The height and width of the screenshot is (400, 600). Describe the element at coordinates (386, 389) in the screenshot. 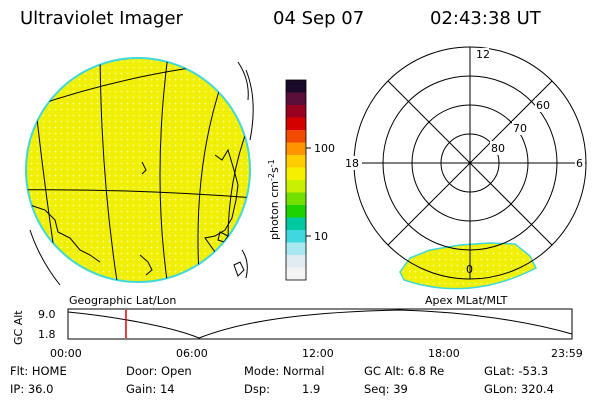

I see `seq-info: Seq: 39` at that location.